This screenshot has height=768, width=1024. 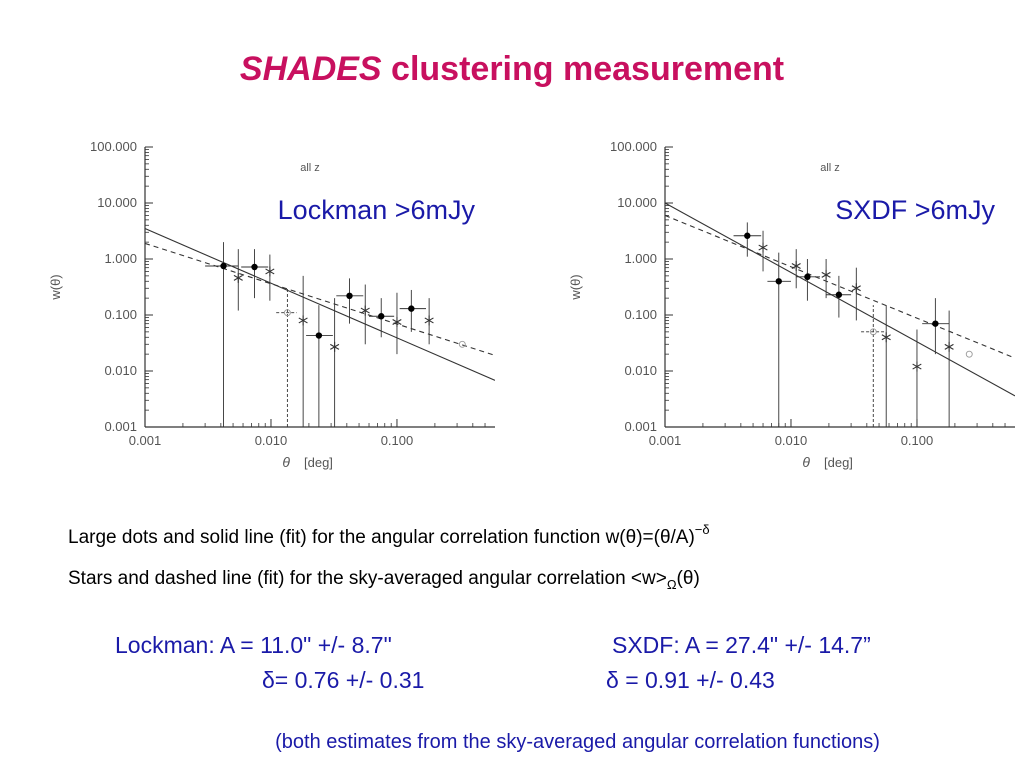 I want to click on title-rest: clustering measurement, so click(x=583, y=69).